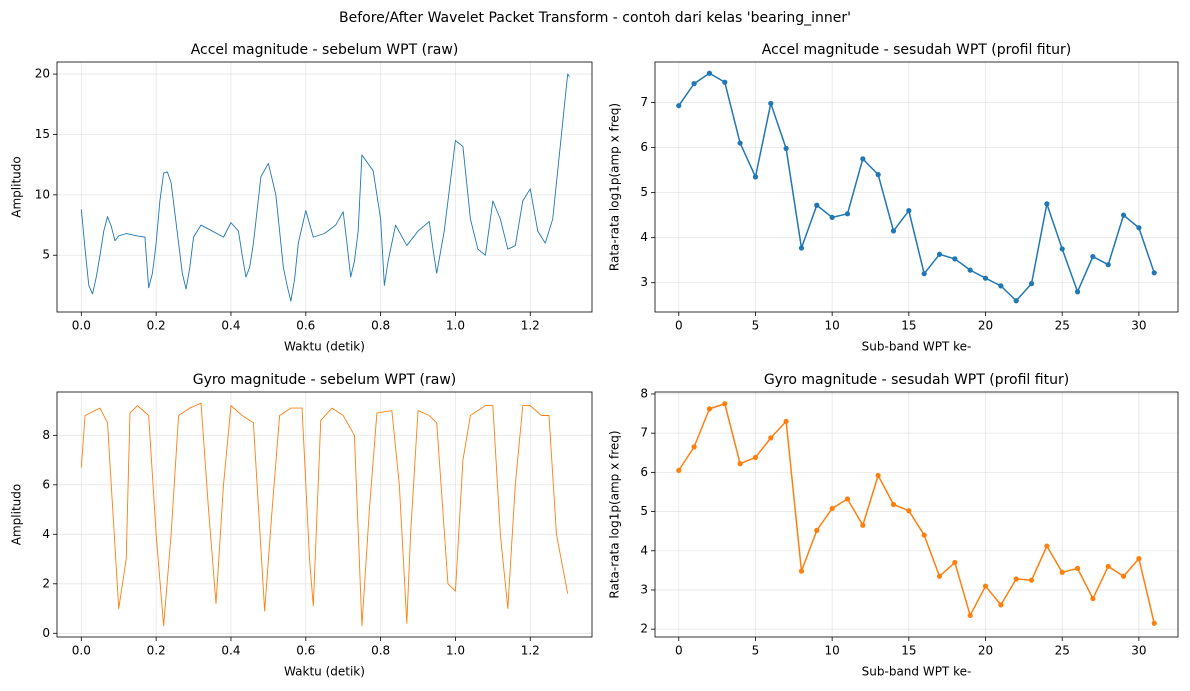  Describe the element at coordinates (380, 651) in the screenshot. I see `x-tick-label: 0.8` at that location.